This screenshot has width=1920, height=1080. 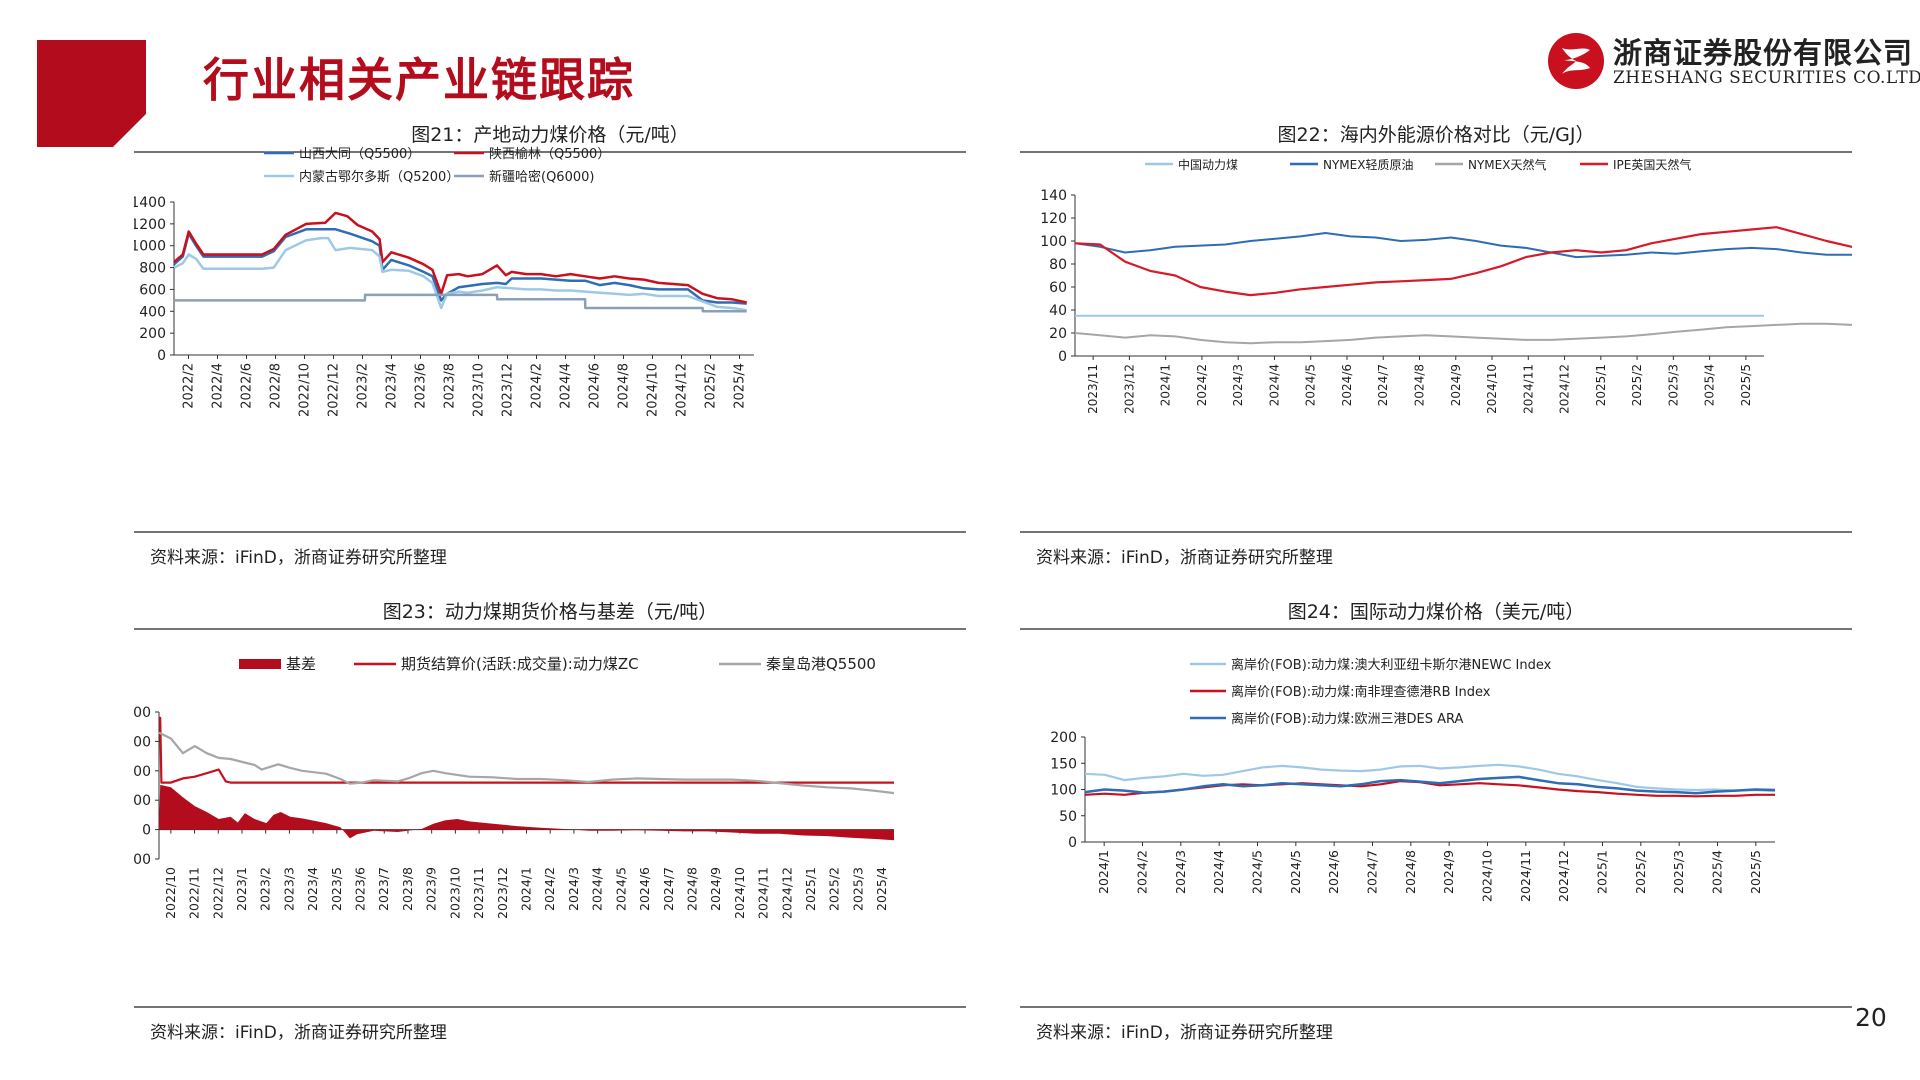 I want to click on chart-21-x-tick-label: 2024/12, so click(x=682, y=390).